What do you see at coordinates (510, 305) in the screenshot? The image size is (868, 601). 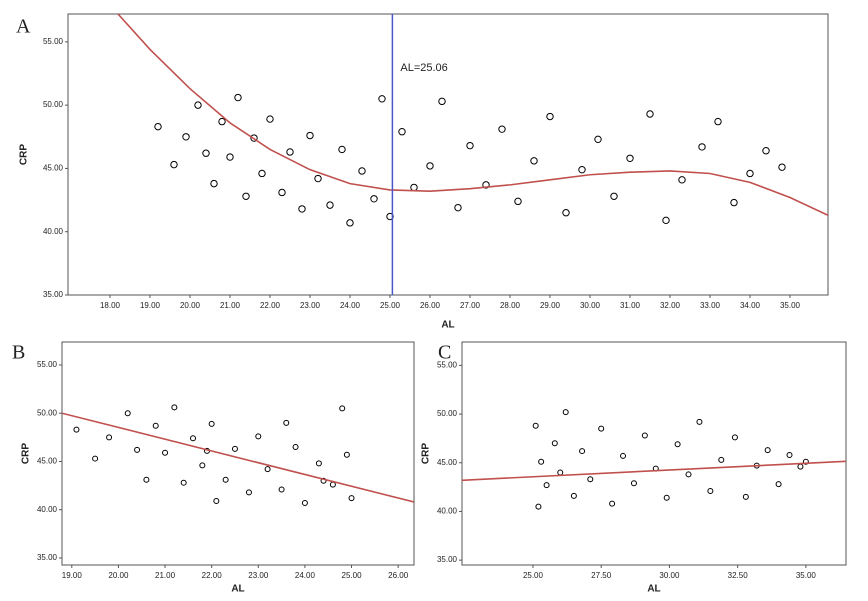 I see `x-tick-label: 28.00` at bounding box center [510, 305].